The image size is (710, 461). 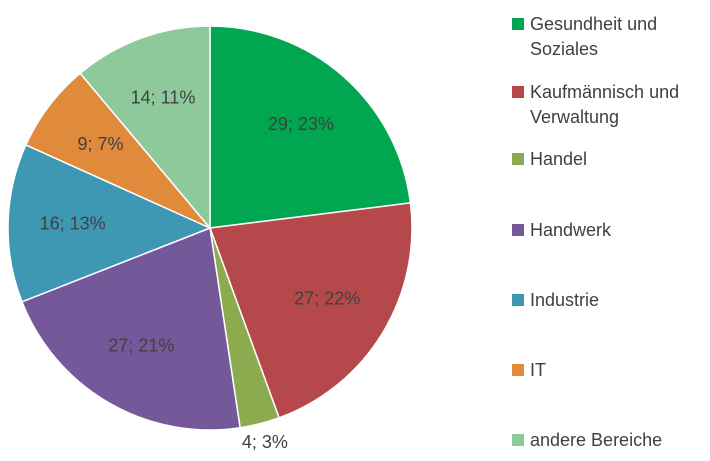 I want to click on data-label: 9; 7%, so click(x=100, y=144).